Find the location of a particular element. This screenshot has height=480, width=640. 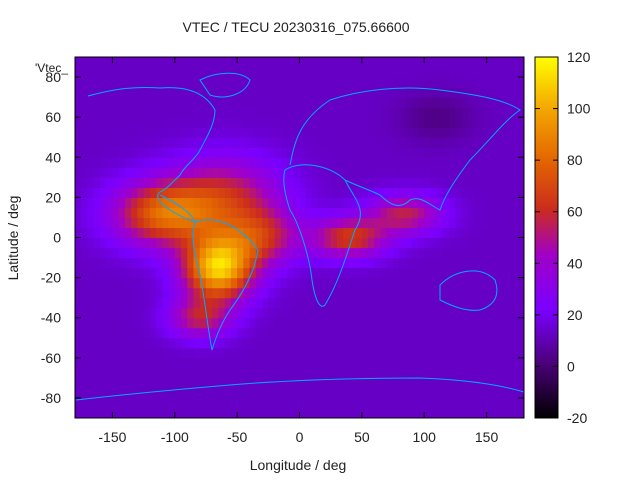

coast-australia is located at coordinates (468, 290).